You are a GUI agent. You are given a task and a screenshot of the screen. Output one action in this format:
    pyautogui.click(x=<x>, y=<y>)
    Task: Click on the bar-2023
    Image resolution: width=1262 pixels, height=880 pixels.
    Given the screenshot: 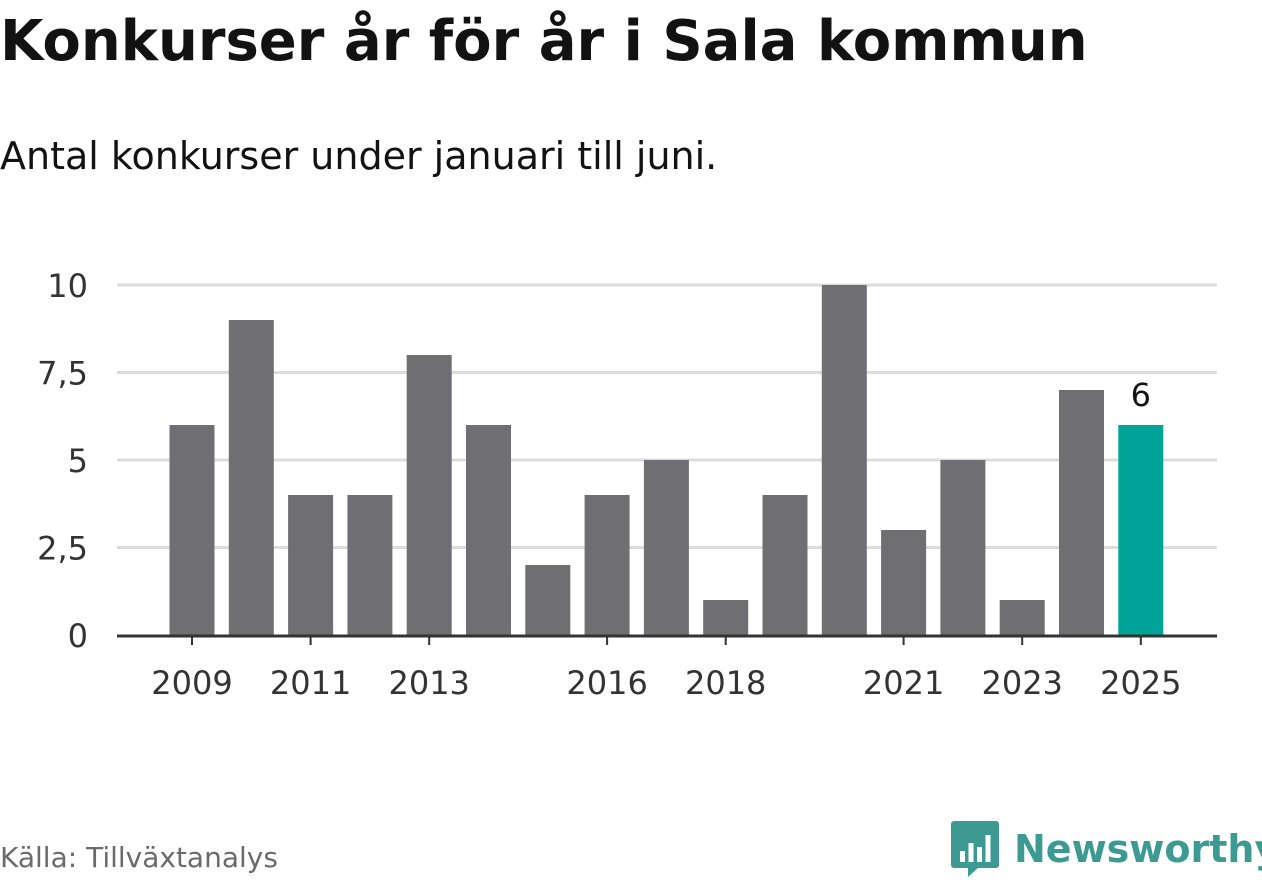 What is the action you would take?
    pyautogui.click(x=1022, y=617)
    